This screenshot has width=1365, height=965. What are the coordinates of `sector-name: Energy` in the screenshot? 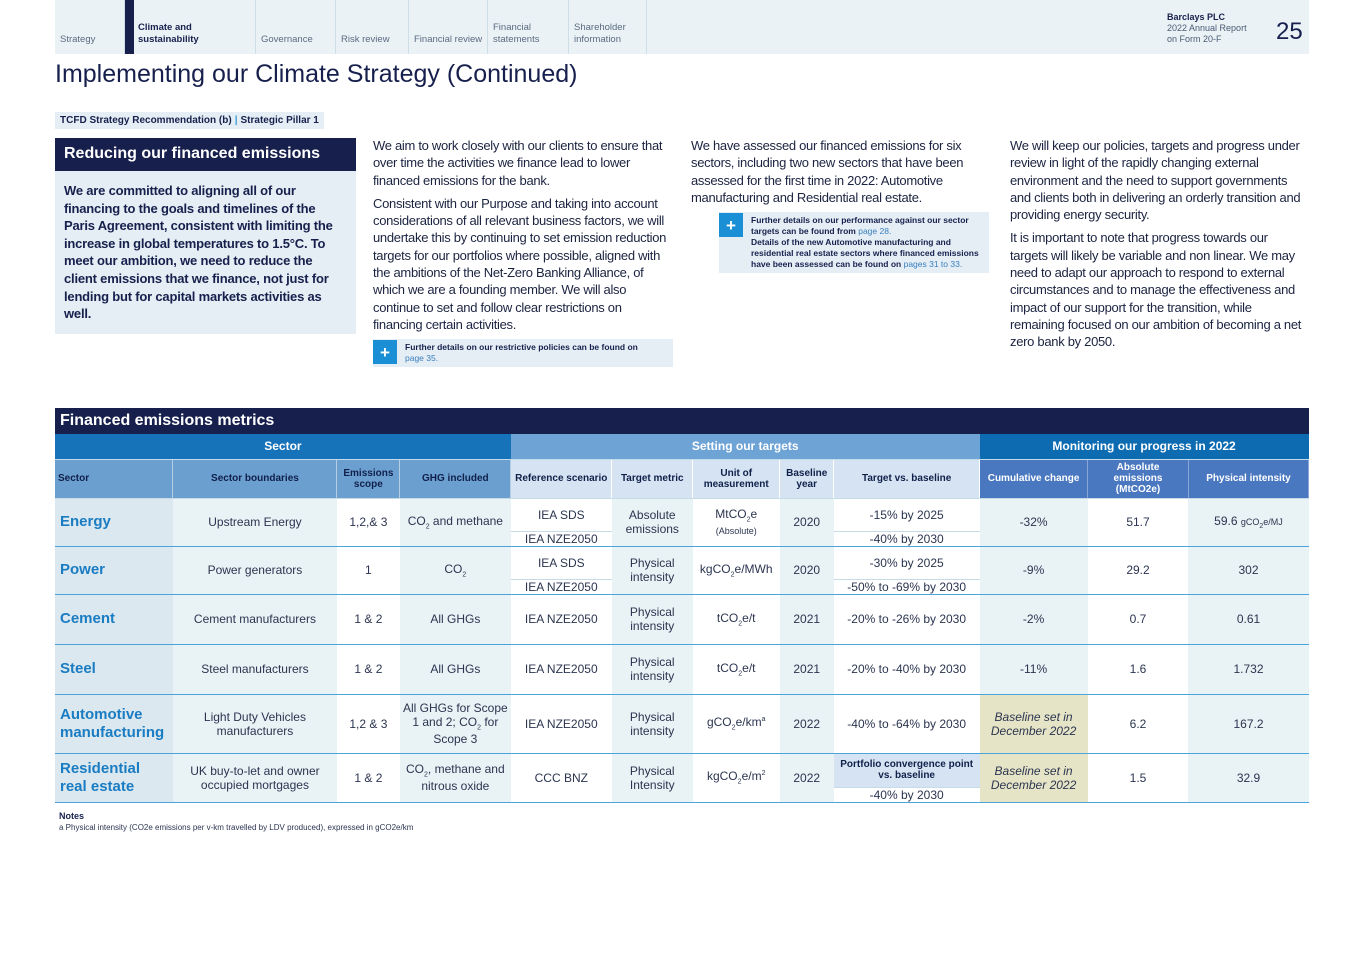 It's located at (114, 522).